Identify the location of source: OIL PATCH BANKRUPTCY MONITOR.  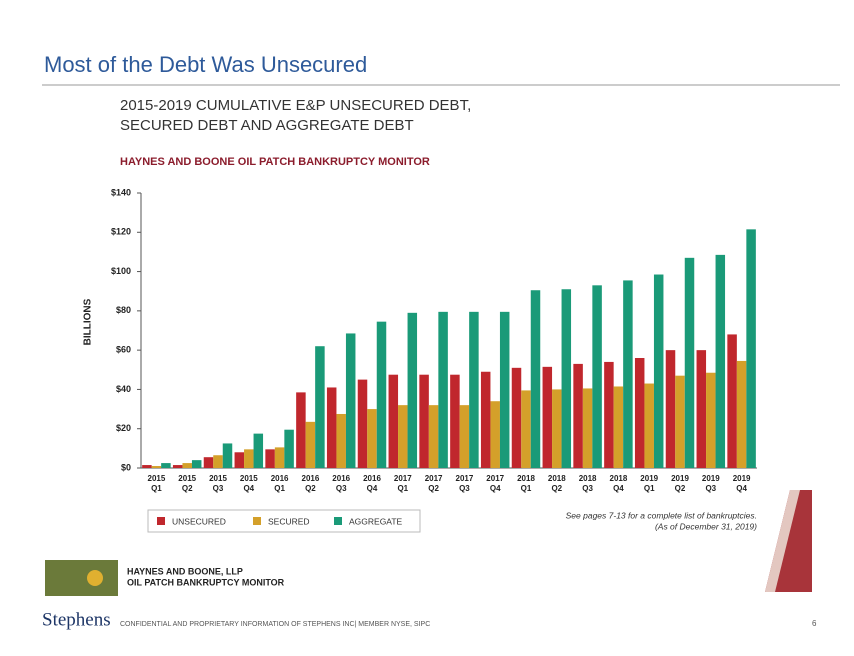
(206, 582).